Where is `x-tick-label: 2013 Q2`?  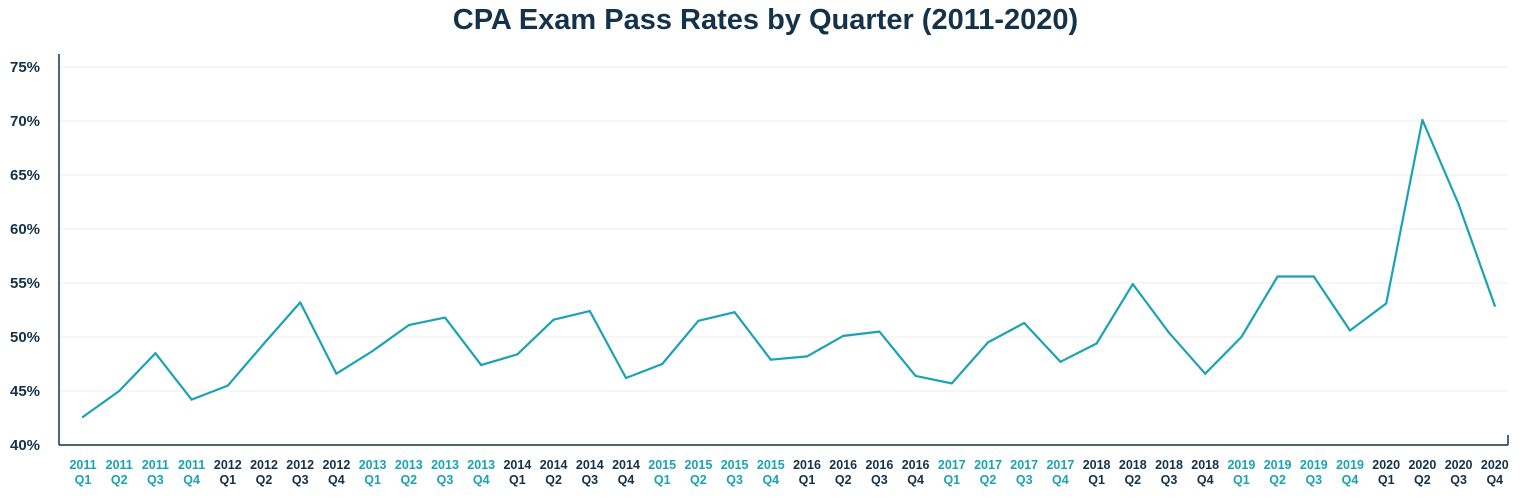 x-tick-label: 2013 Q2 is located at coordinates (409, 472).